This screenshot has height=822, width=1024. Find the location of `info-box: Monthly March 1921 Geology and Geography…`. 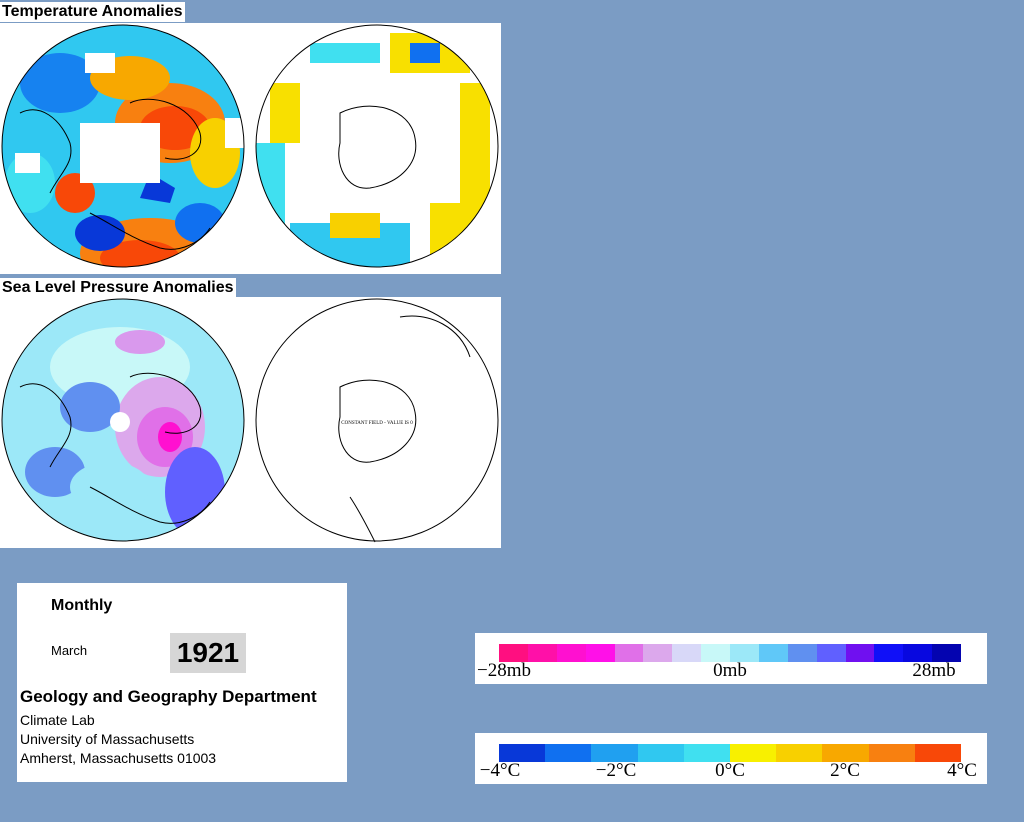

info-box: Monthly March 1921 Geology and Geography… is located at coordinates (182, 682).